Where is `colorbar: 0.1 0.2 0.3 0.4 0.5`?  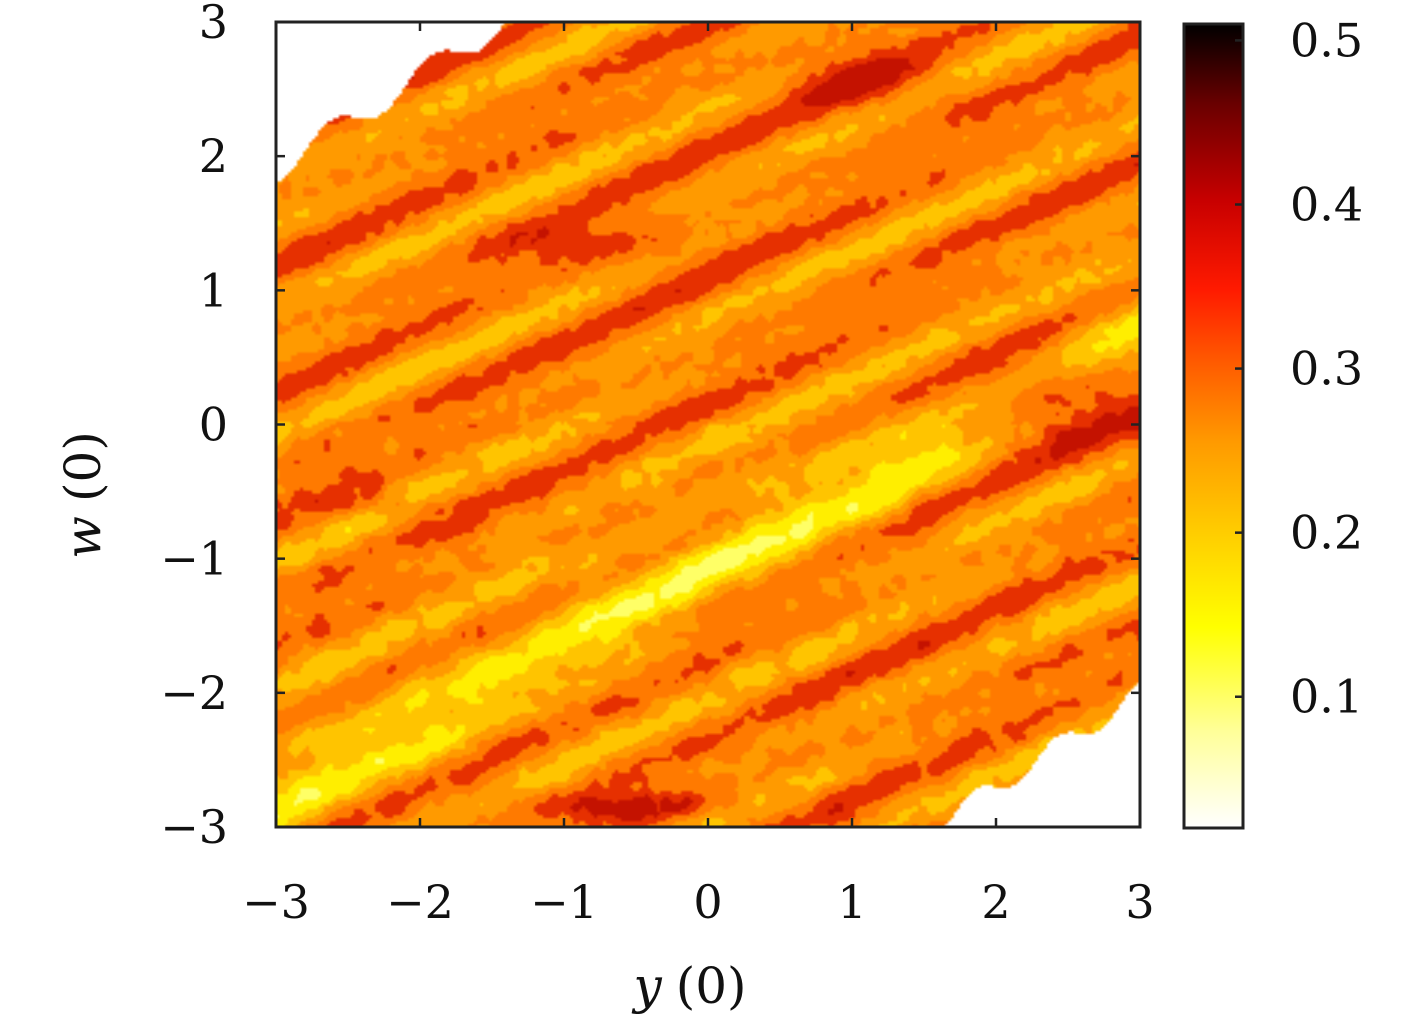
colorbar: 0.1 0.2 0.3 0.4 0.5 is located at coordinates (1272, 421).